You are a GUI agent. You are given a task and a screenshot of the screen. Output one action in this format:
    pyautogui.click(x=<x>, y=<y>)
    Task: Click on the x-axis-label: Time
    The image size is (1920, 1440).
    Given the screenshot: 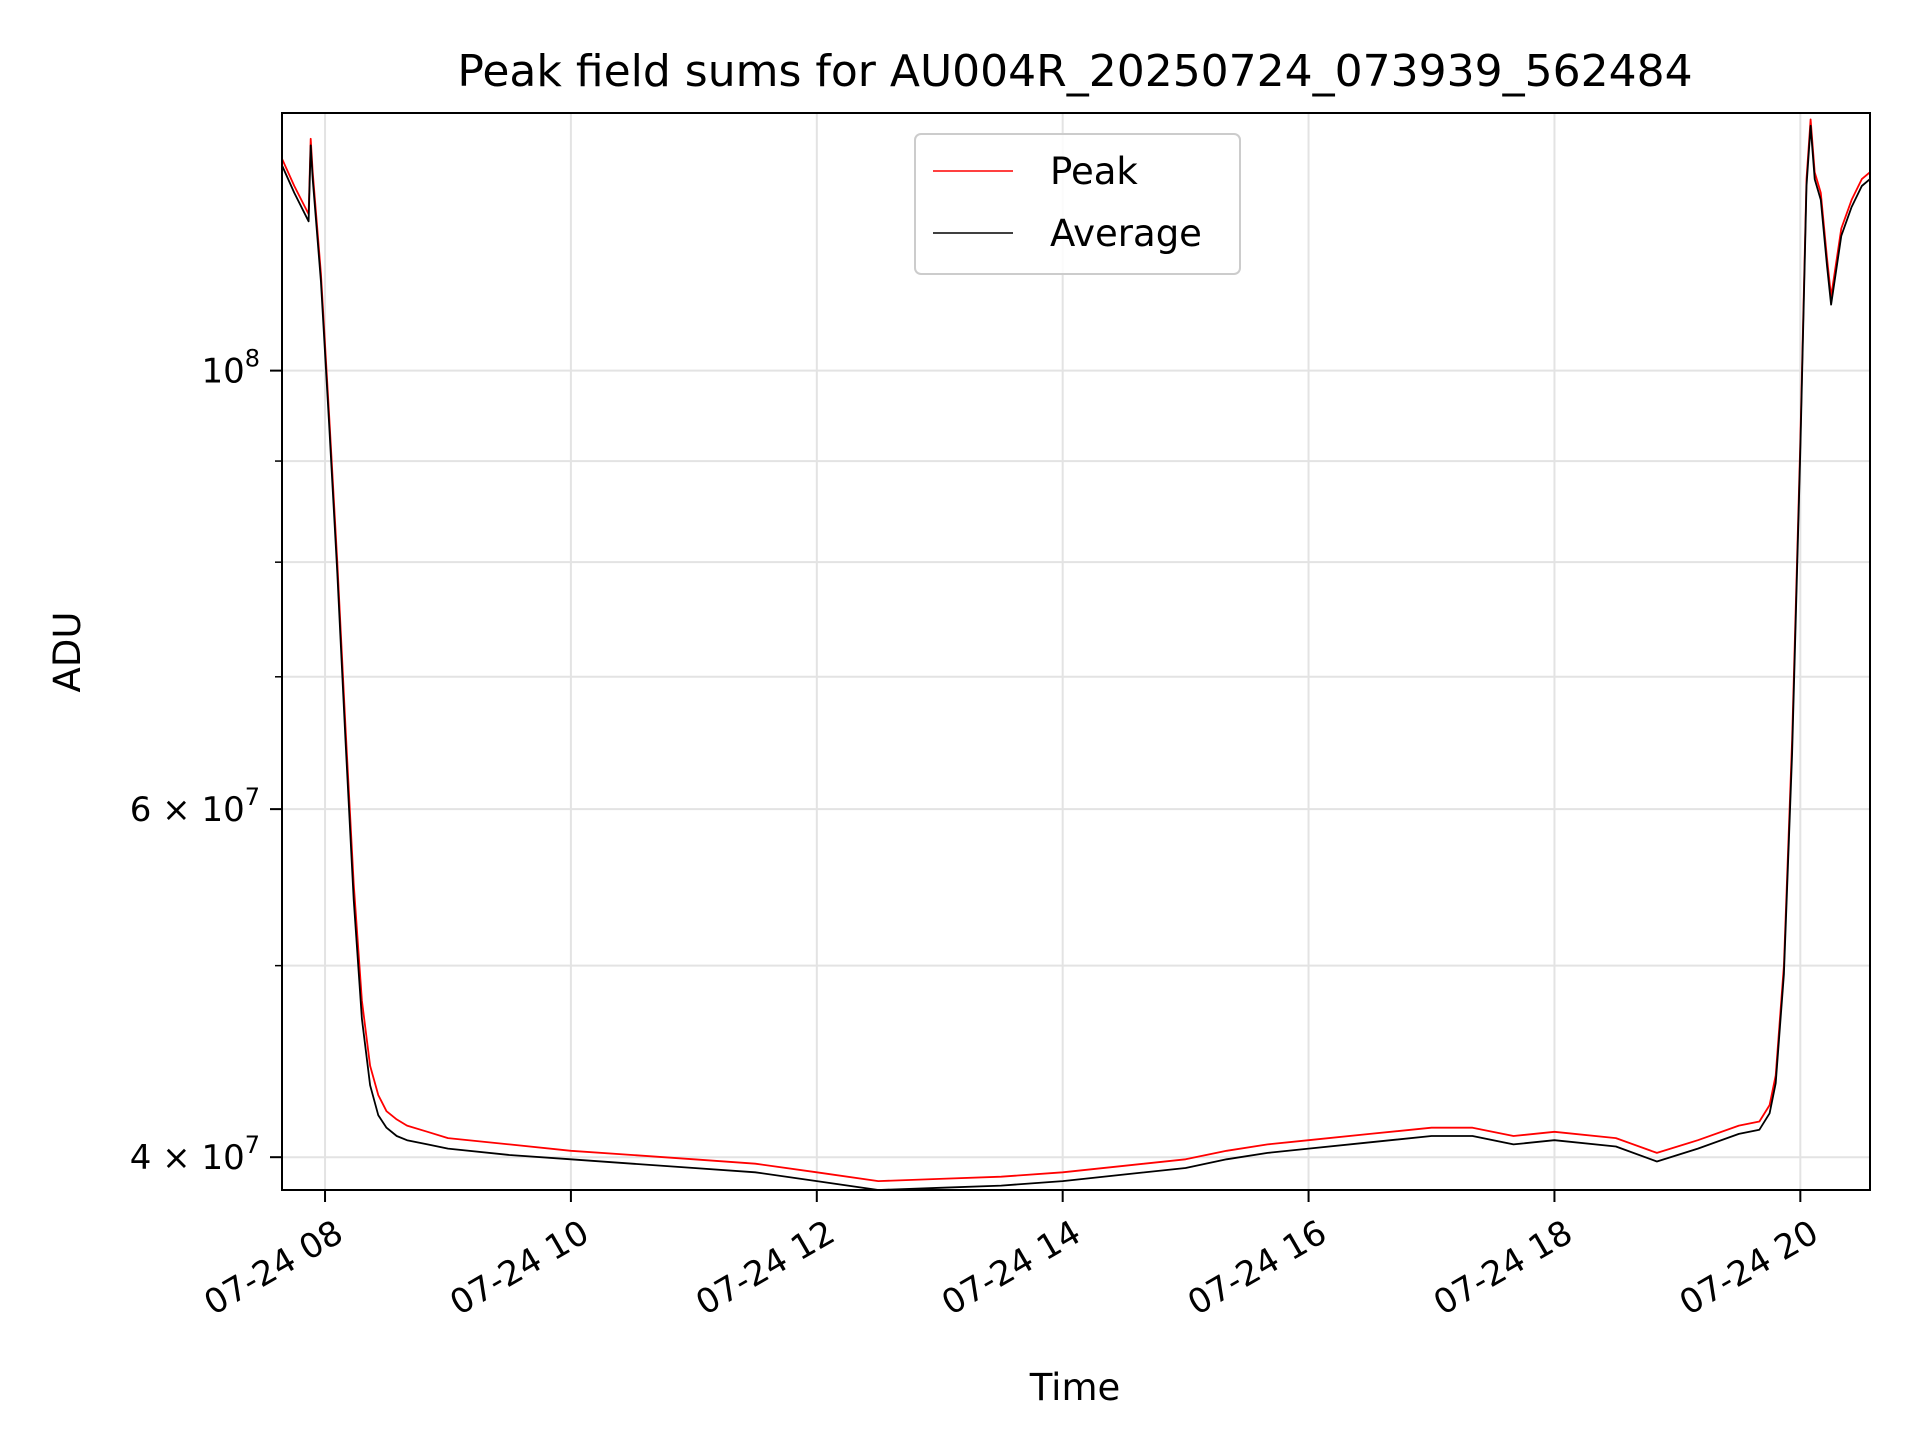 What is the action you would take?
    pyautogui.click(x=1075, y=1387)
    